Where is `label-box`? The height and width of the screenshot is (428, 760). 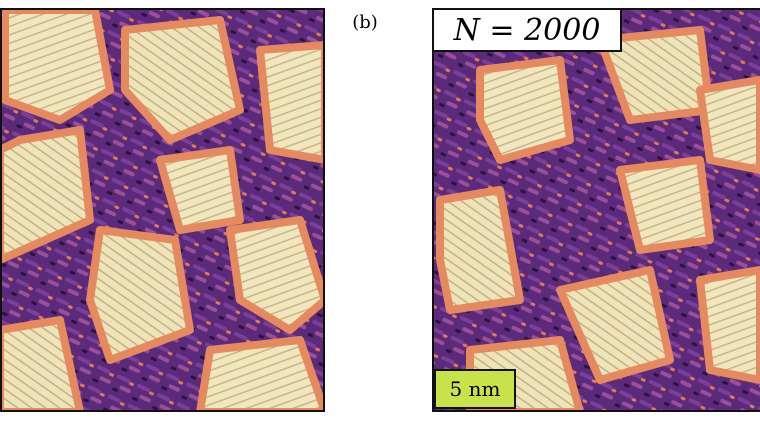 label-box is located at coordinates (527, 30).